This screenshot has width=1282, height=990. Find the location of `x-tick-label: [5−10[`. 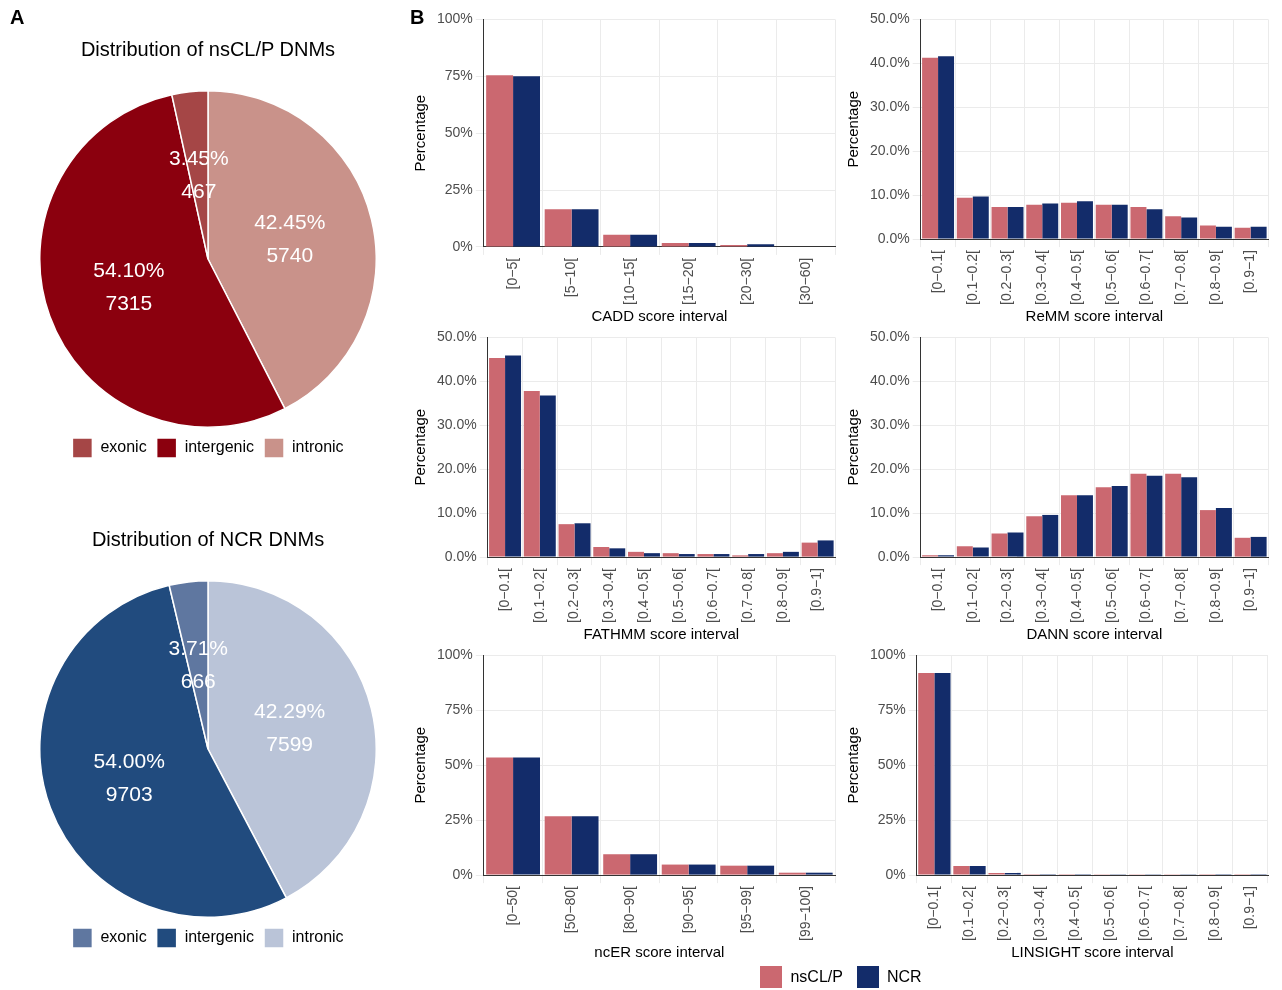

x-tick-label: [5−10[ is located at coordinates (570, 277).